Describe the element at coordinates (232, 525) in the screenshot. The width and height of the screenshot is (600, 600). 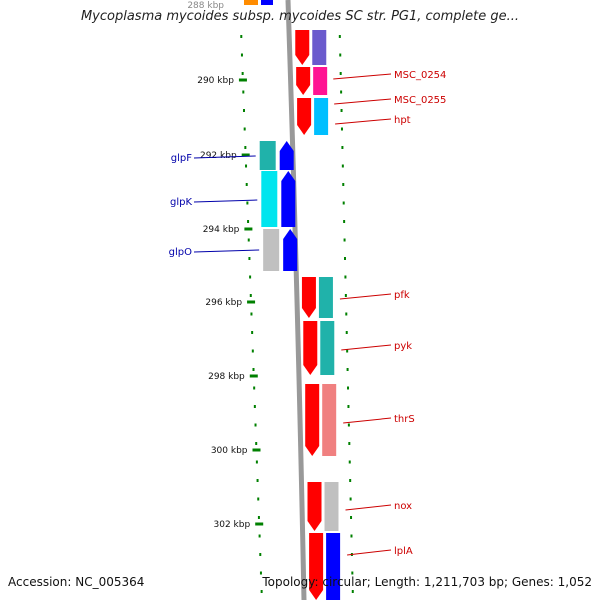
I see `scale-label: 302 kbp` at that location.